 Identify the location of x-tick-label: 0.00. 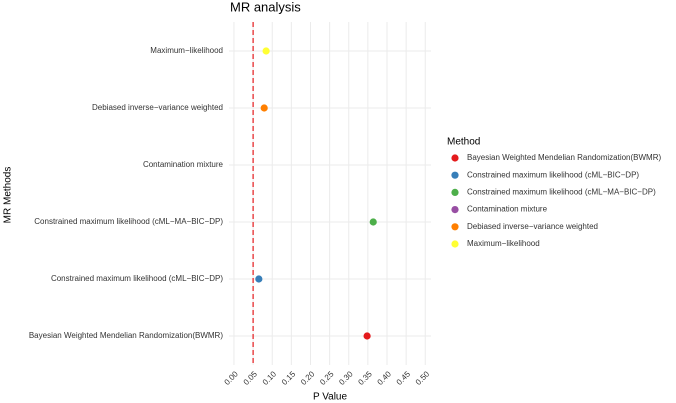
(231, 378).